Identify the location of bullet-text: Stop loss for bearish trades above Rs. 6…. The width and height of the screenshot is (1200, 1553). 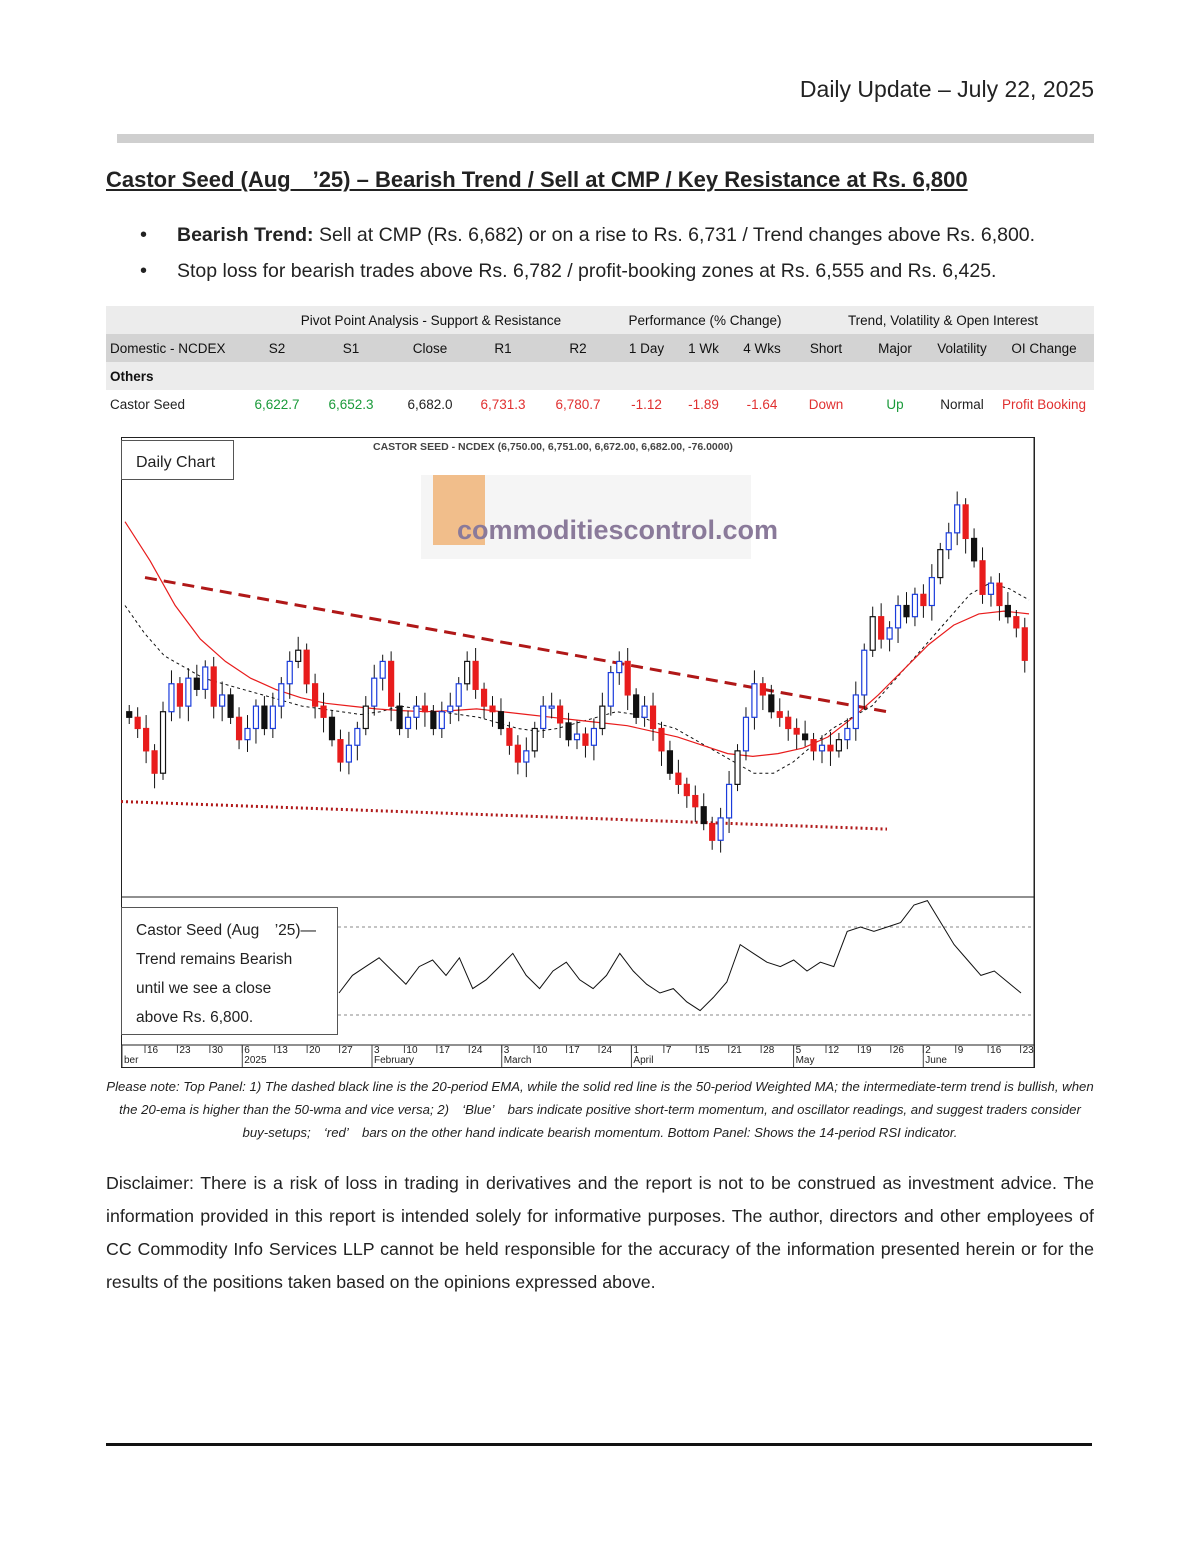
(587, 271).